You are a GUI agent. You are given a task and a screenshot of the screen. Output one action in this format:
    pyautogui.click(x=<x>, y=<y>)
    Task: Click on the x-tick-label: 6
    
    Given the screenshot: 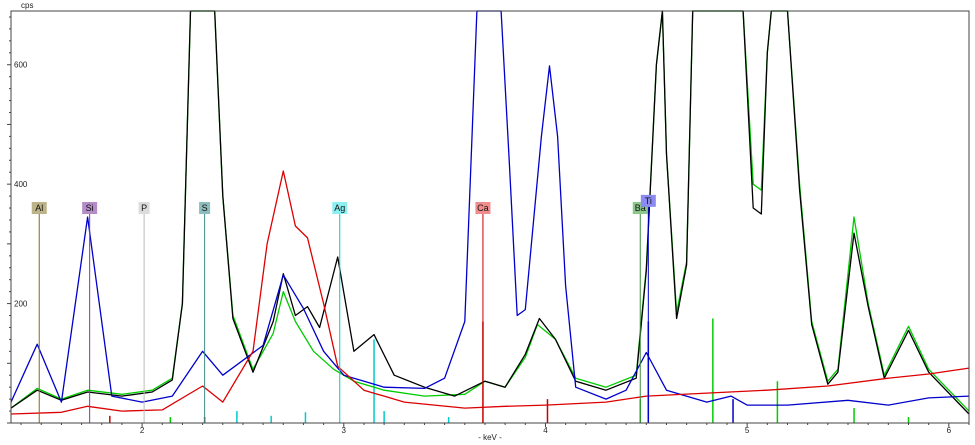 What is the action you would take?
    pyautogui.click(x=949, y=430)
    